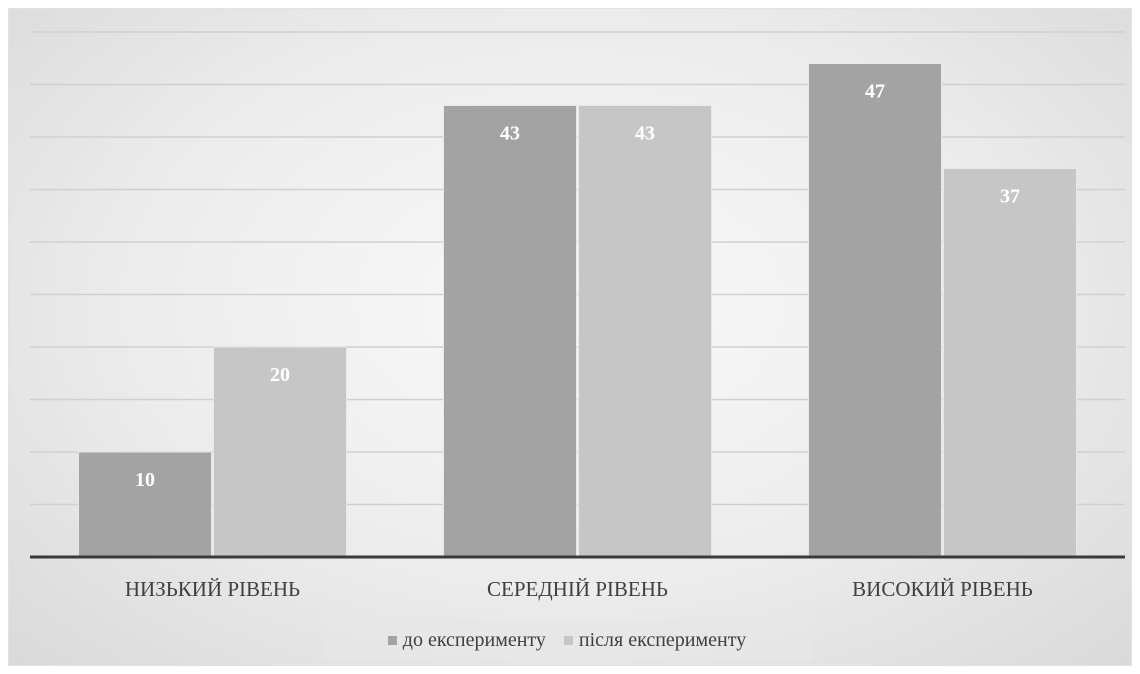 The width and height of the screenshot is (1140, 674). I want to click on category-label: ВИСОКИЙ РІВЕНЬ, so click(942, 589).